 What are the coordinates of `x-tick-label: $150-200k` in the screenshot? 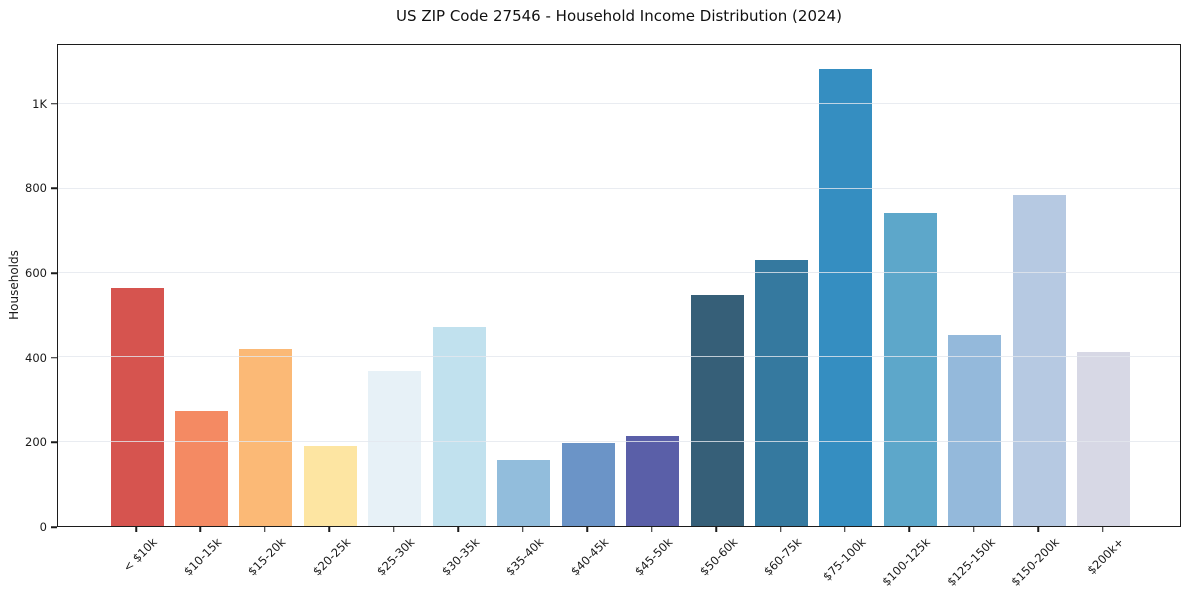 It's located at (1035, 562).